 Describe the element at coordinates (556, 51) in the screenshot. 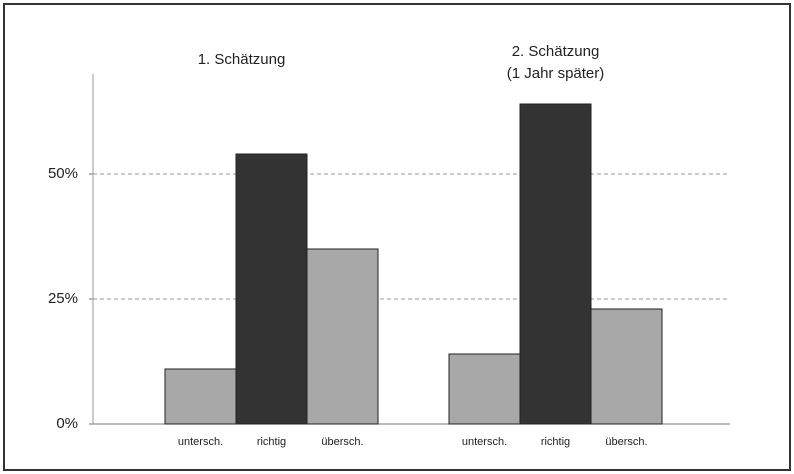

I see `group-title: 2. Schätzung` at that location.